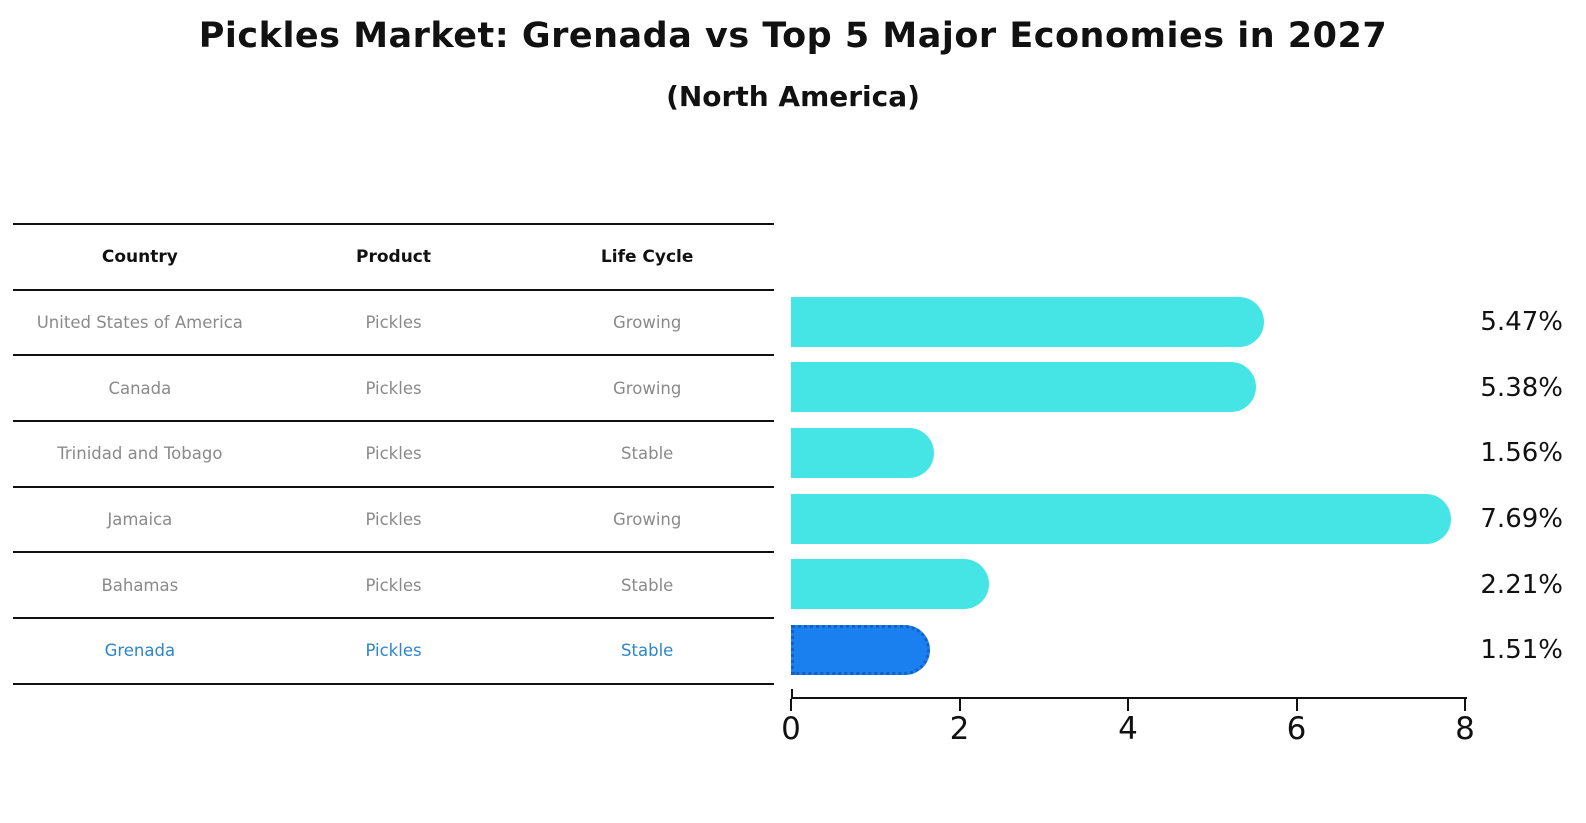 The width and height of the screenshot is (1586, 823). Describe the element at coordinates (959, 729) in the screenshot. I see `x-tick-label: 2` at that location.